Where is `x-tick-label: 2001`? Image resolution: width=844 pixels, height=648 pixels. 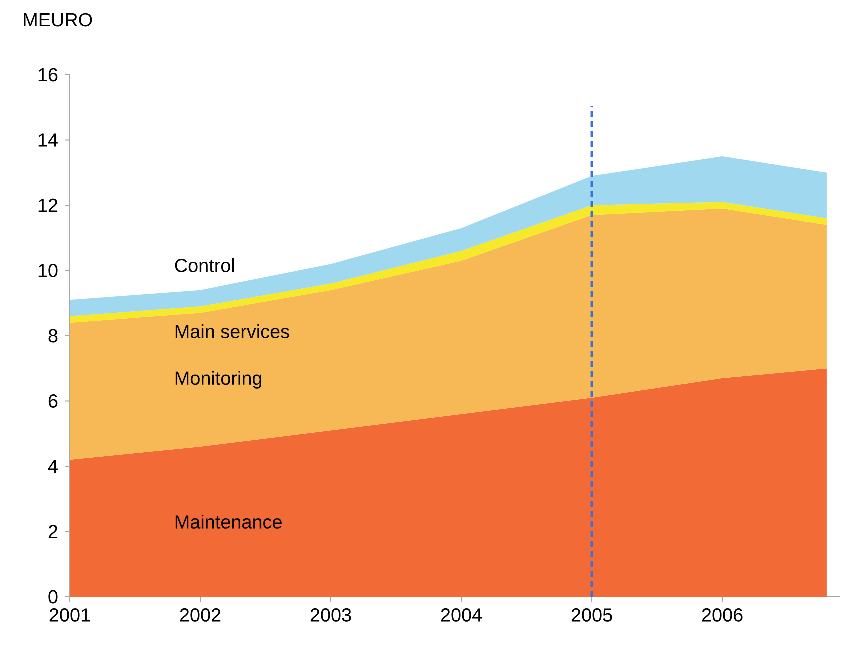 x-tick-label: 2001 is located at coordinates (70, 615).